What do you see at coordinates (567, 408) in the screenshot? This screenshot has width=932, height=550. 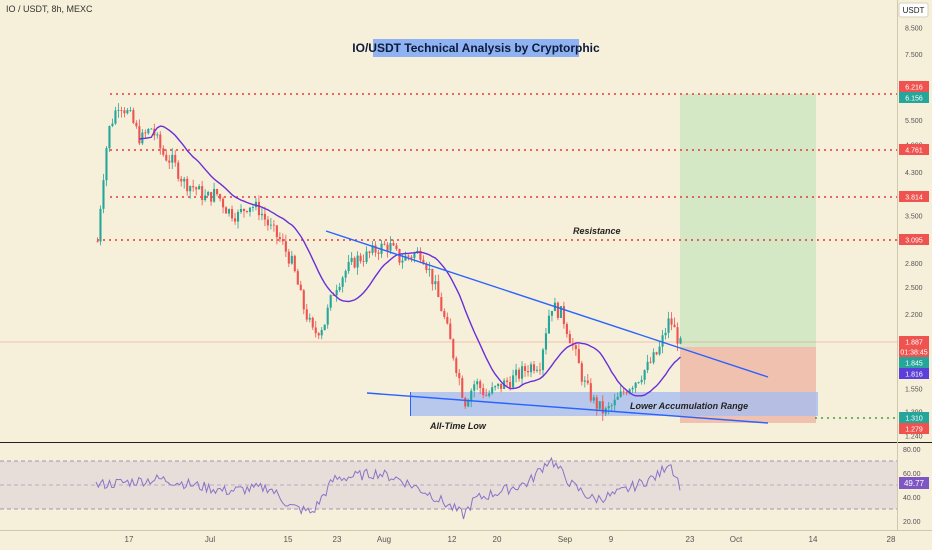 I see `descending-lower-trendline` at bounding box center [567, 408].